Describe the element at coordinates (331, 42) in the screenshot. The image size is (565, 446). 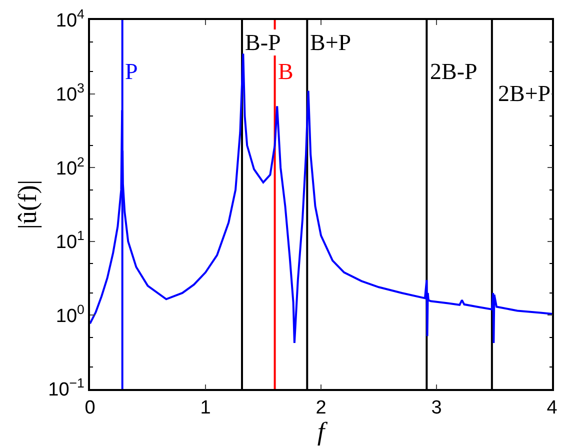
I see `ref-line-label: B+P` at that location.